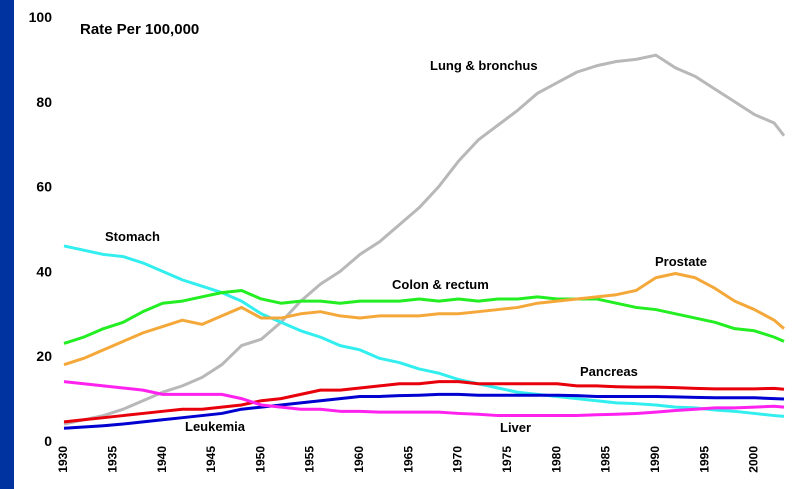  What do you see at coordinates (162, 459) in the screenshot?
I see `x-tick-label: 1940` at bounding box center [162, 459].